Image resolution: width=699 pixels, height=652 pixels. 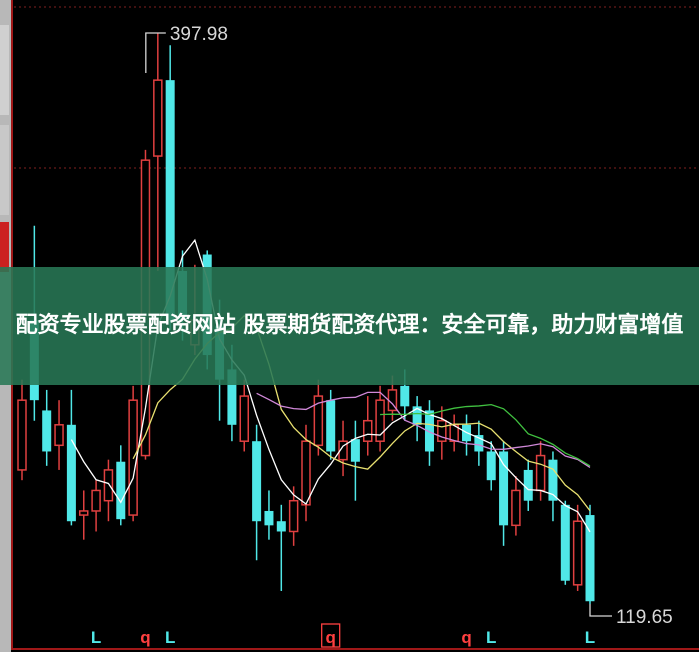 I want to click on marker-box, so click(x=331, y=635).